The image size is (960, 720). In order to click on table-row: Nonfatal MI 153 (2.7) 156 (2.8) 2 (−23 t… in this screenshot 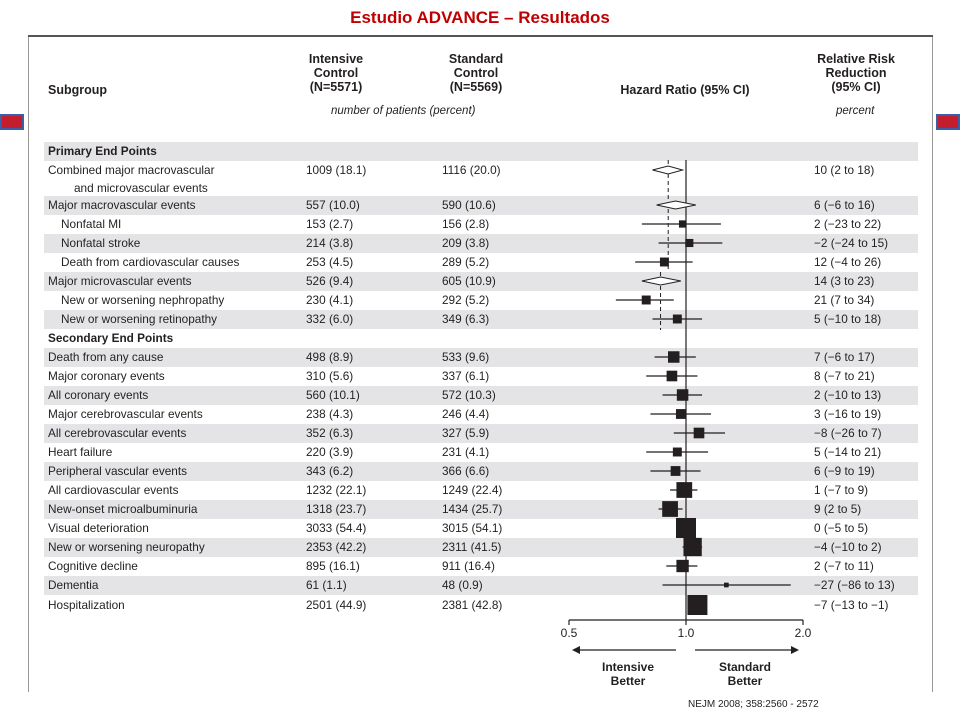, I will do `click(481, 224)`.